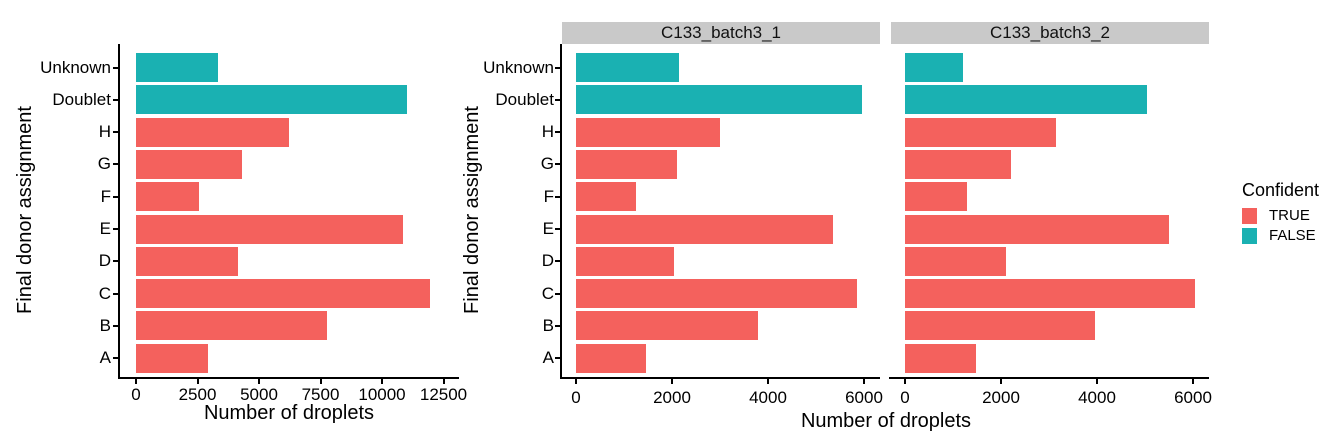 Image resolution: width=1344 pixels, height=447 pixels. What do you see at coordinates (548, 196) in the screenshot?
I see `y-category-label-batch3-1-f: F` at bounding box center [548, 196].